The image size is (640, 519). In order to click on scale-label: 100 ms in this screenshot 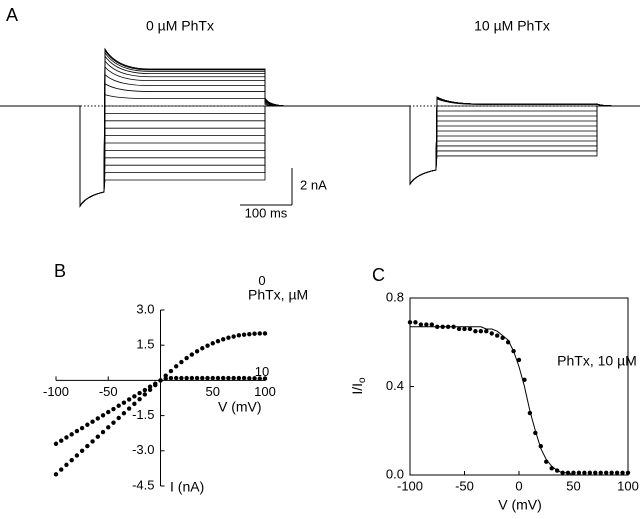, I will do `click(266, 212)`.